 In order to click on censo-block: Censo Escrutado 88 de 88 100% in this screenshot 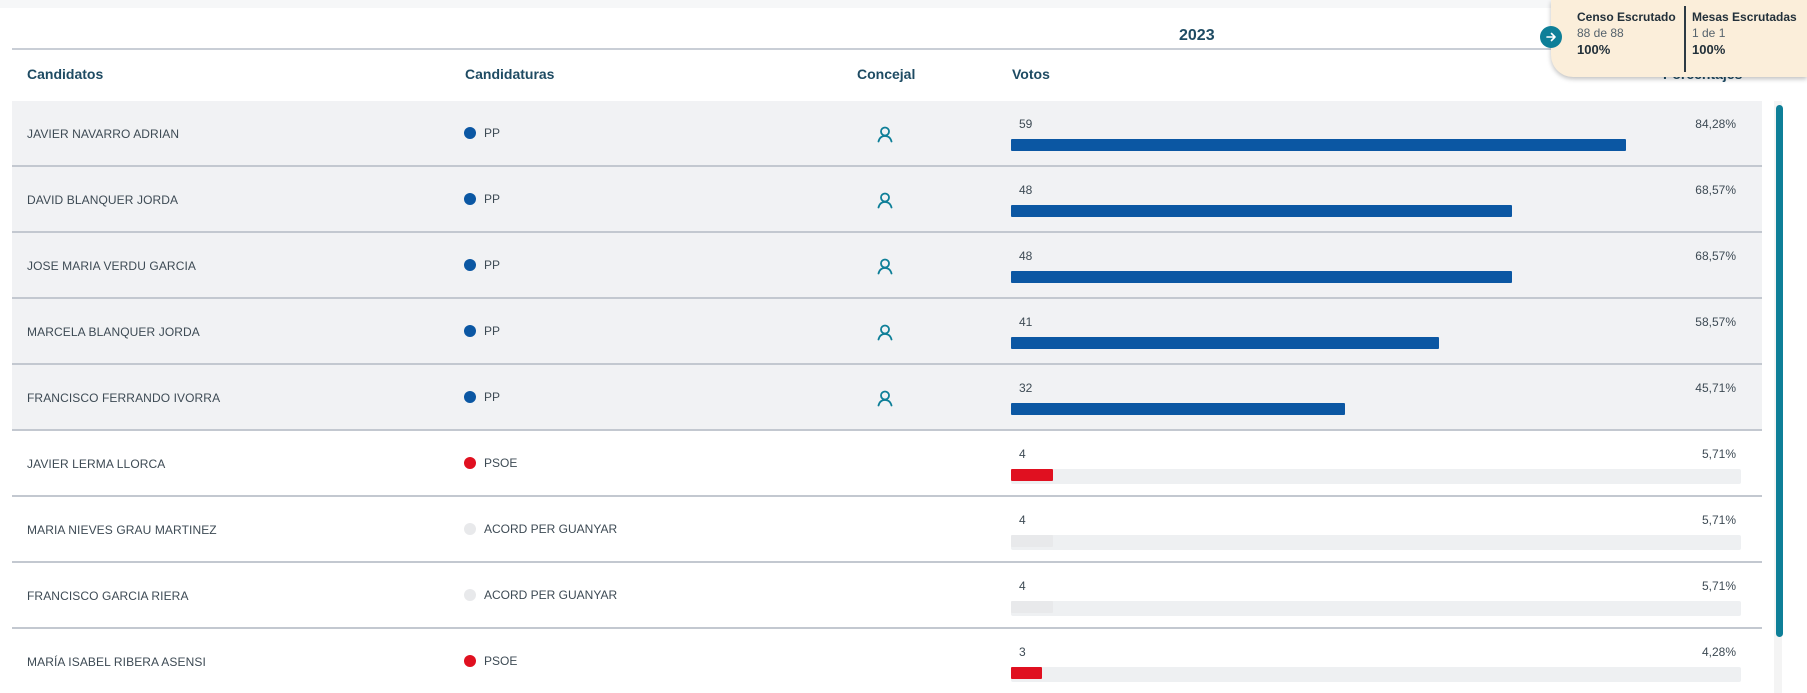, I will do `click(1626, 33)`.